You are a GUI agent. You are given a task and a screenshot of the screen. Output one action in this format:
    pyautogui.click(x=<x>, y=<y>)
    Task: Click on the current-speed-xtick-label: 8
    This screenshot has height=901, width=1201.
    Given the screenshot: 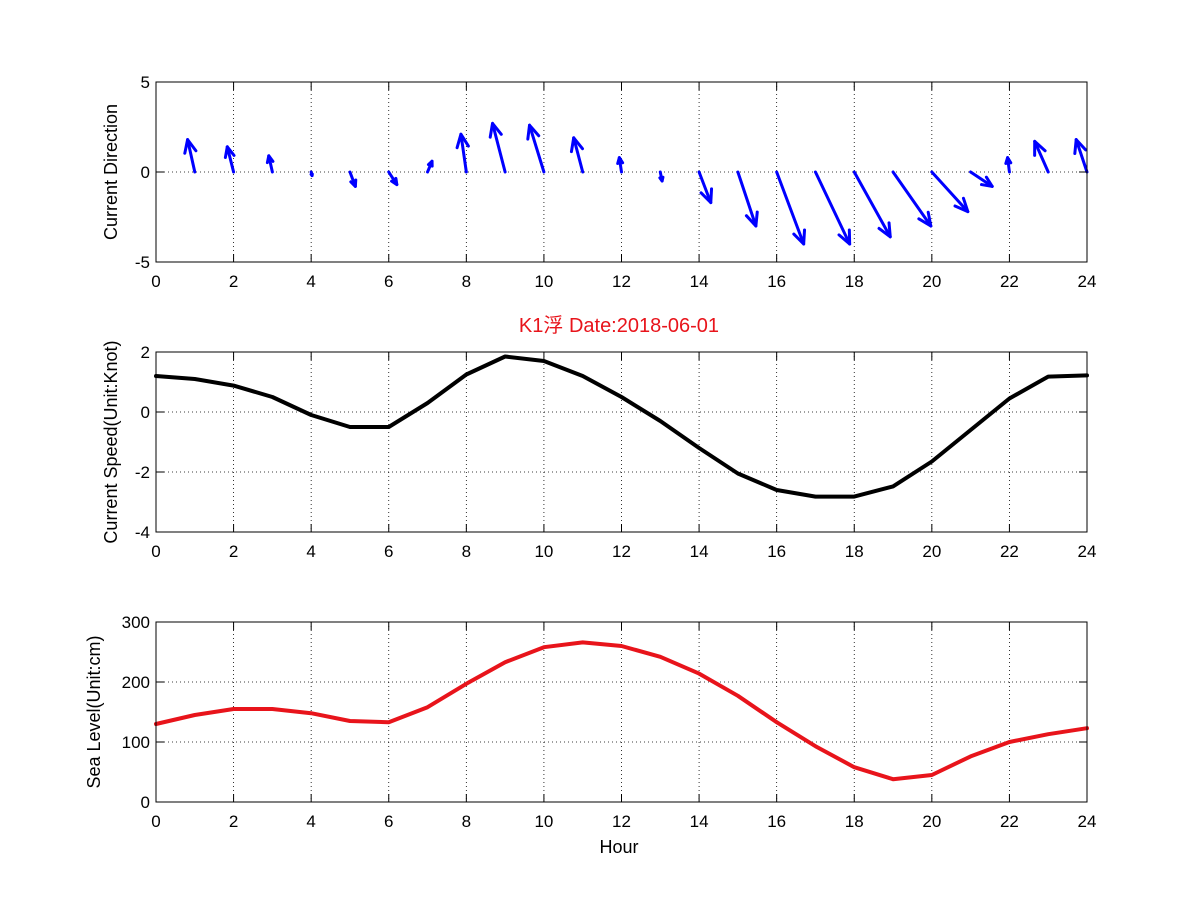 What is the action you would take?
    pyautogui.click(x=466, y=551)
    